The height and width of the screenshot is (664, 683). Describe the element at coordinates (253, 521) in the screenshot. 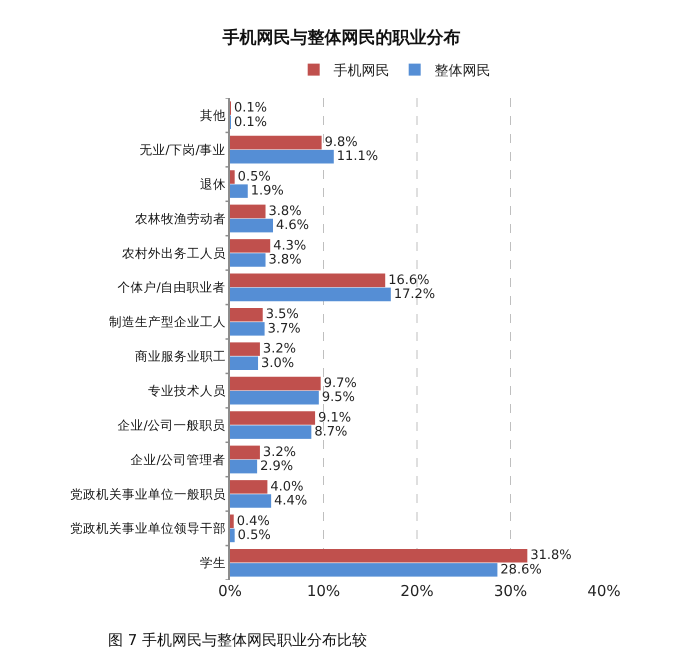

I see `data-label: 0.4%` at that location.